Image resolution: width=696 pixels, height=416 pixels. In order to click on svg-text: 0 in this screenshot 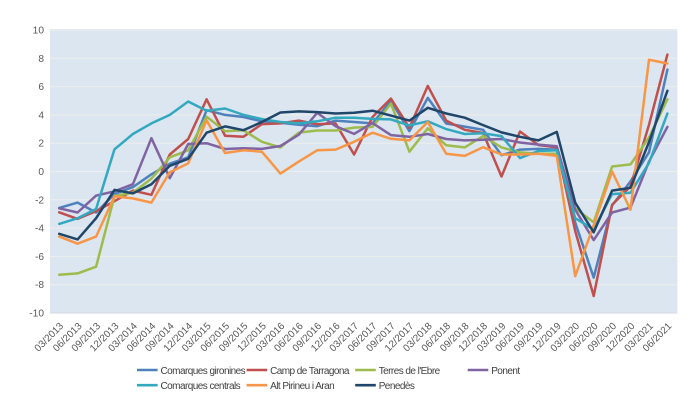, I will do `click(41, 172)`.